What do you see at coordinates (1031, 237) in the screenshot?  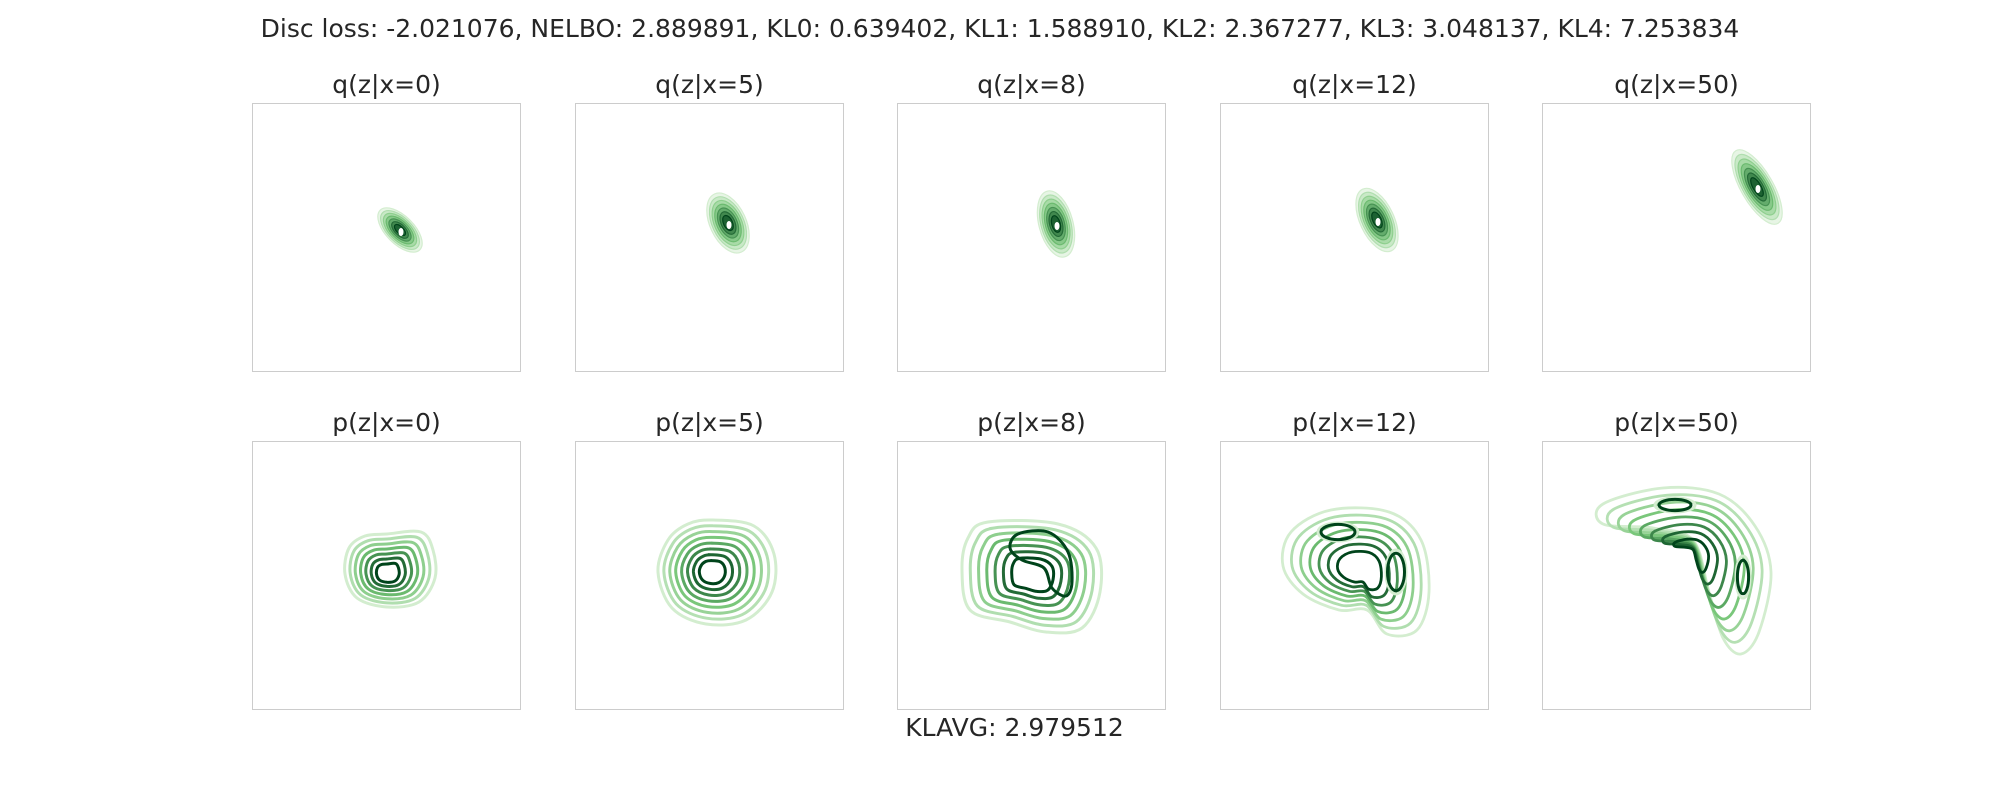 I see `contour-panel-q-x8` at bounding box center [1031, 237].